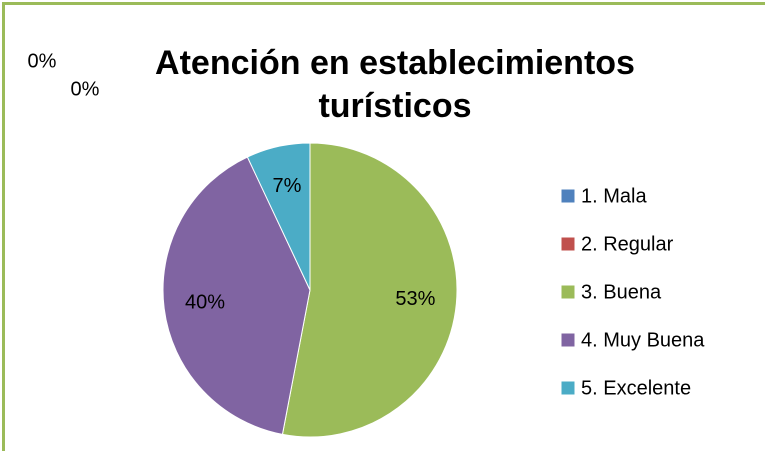 The image size is (765, 451). I want to click on data-label: 53%, so click(415, 299).